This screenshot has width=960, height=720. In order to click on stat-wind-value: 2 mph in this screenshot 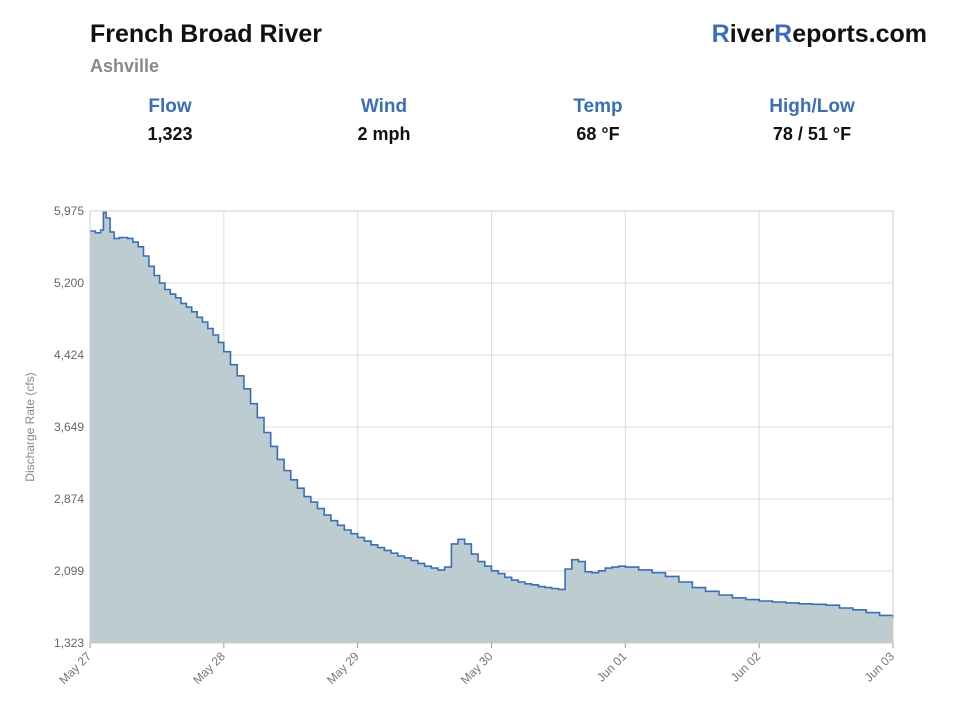, I will do `click(384, 134)`.